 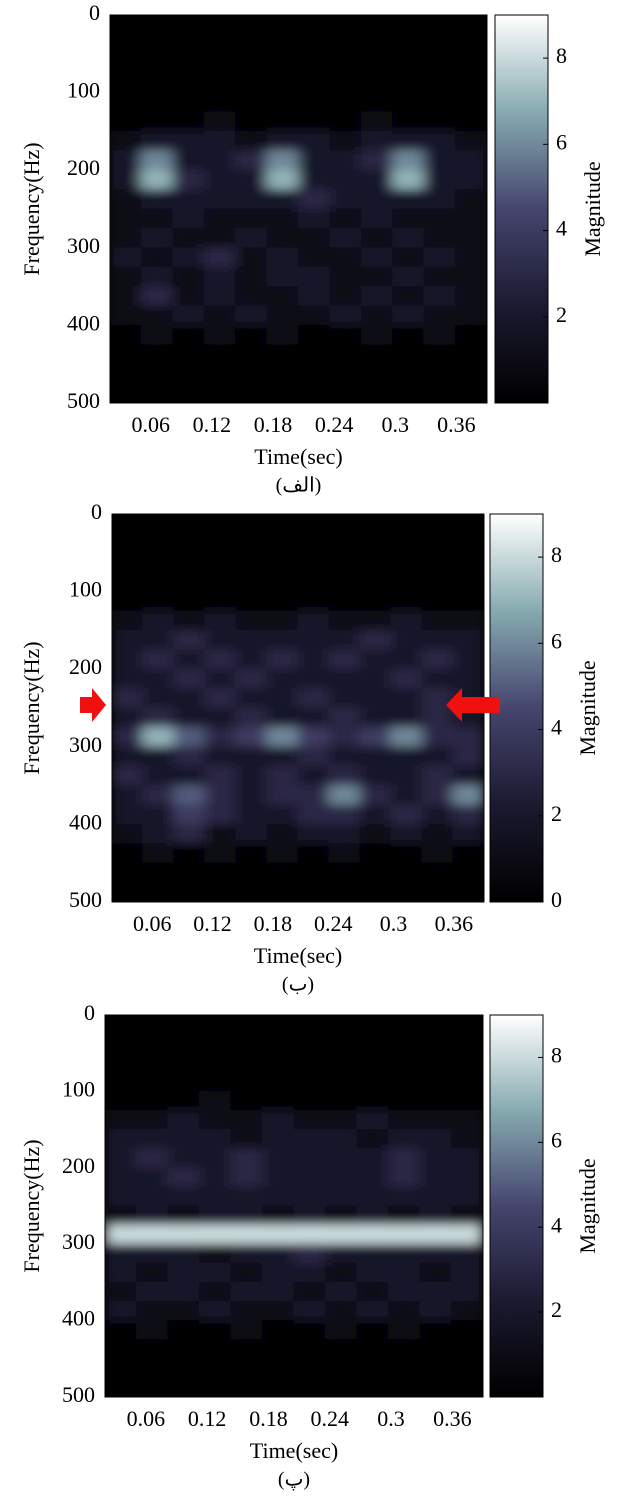 I want to click on y-tick-label: 300, so click(x=83, y=245).